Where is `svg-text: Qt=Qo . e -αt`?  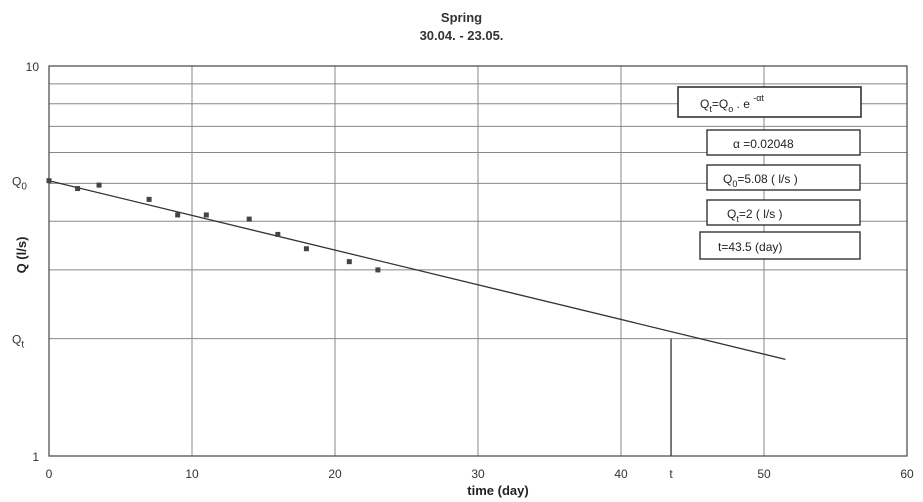 svg-text: Qt=Qo . e -αt is located at coordinates (732, 103).